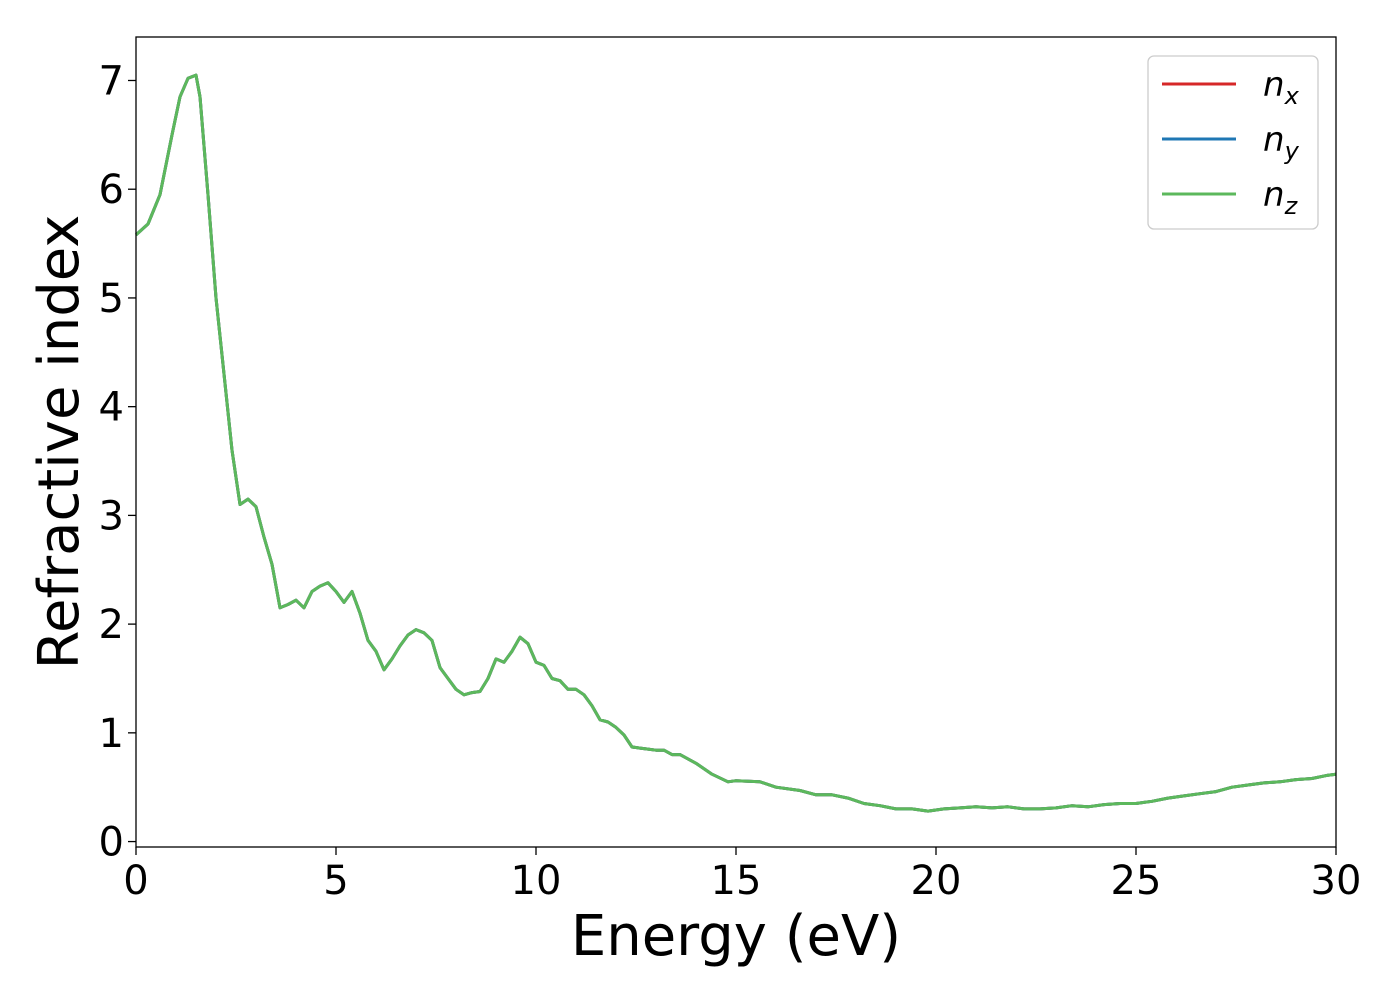  What do you see at coordinates (135, 881) in the screenshot?
I see `x-tick-label: 0` at bounding box center [135, 881].